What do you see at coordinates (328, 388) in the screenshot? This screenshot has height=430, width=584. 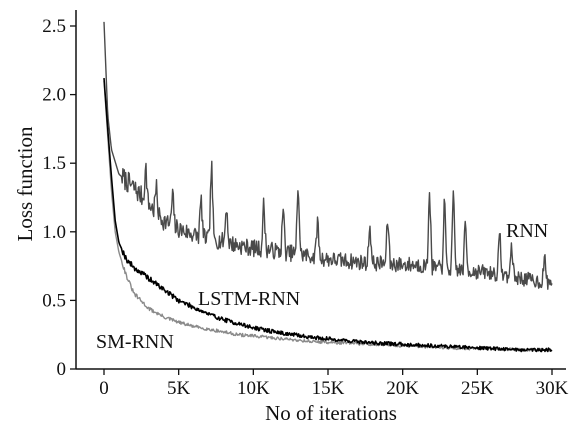 I see `x-tick-label: 15K` at bounding box center [328, 388].